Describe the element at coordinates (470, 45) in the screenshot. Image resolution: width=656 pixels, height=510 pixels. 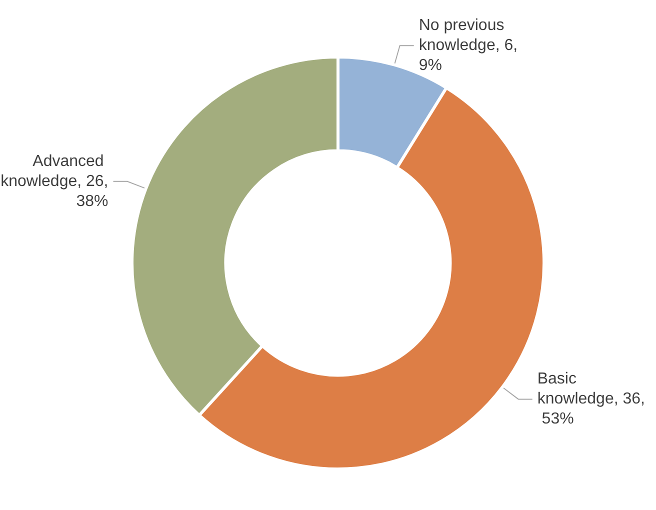
I see `slice-label: No previous knowledge, 6, 9%` at that location.